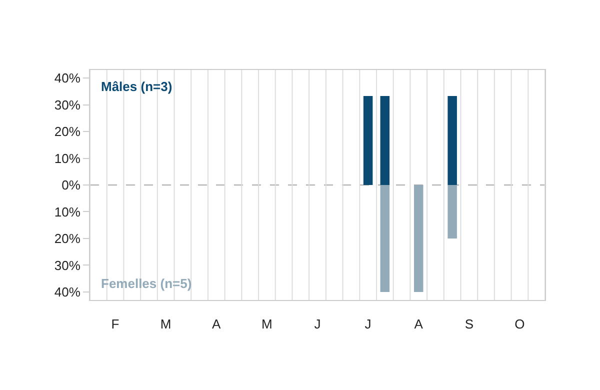 This screenshot has height=390, width=600. I want to click on text: Femelles (n=5), so click(146, 283).